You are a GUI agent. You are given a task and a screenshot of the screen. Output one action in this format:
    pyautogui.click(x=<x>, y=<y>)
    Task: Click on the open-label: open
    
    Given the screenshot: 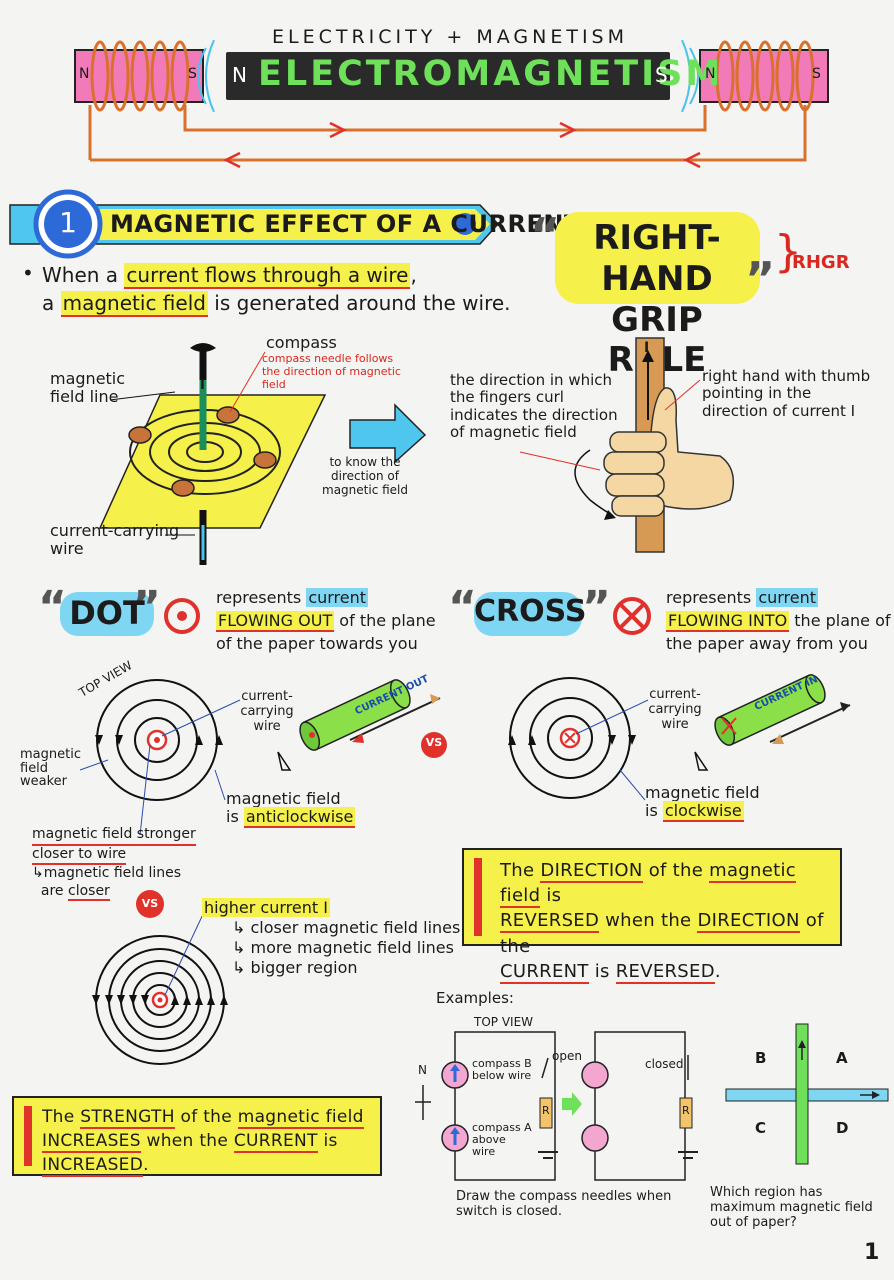 What is the action you would take?
    pyautogui.click(x=567, y=1056)
    